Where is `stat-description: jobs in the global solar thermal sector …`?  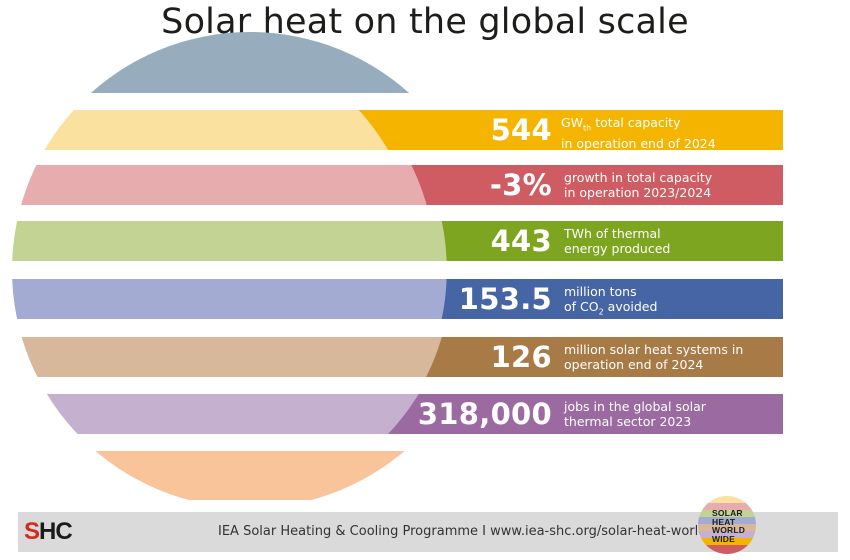 stat-description: jobs in the global solar thermal sector … is located at coordinates (635, 414).